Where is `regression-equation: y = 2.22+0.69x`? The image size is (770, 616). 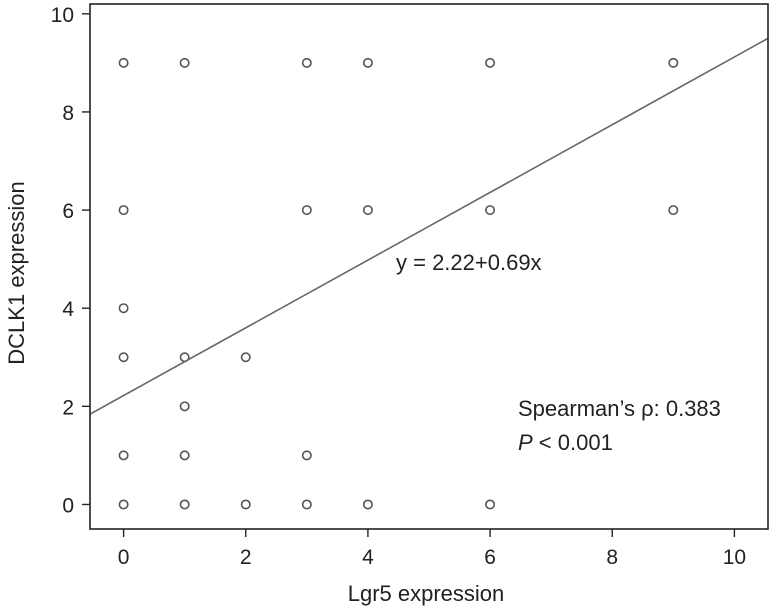
regression-equation: y = 2.22+0.69x is located at coordinates (469, 262).